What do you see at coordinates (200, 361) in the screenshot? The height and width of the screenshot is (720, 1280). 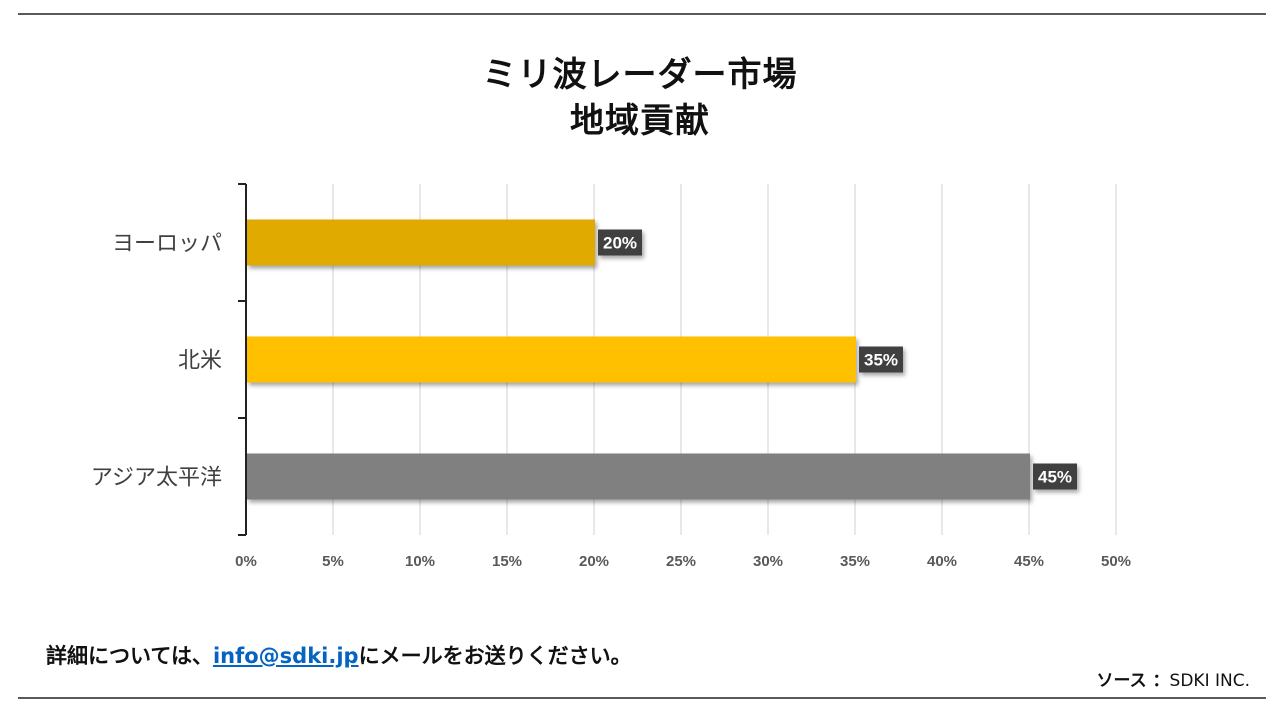 I see `category-label: 北米` at bounding box center [200, 361].